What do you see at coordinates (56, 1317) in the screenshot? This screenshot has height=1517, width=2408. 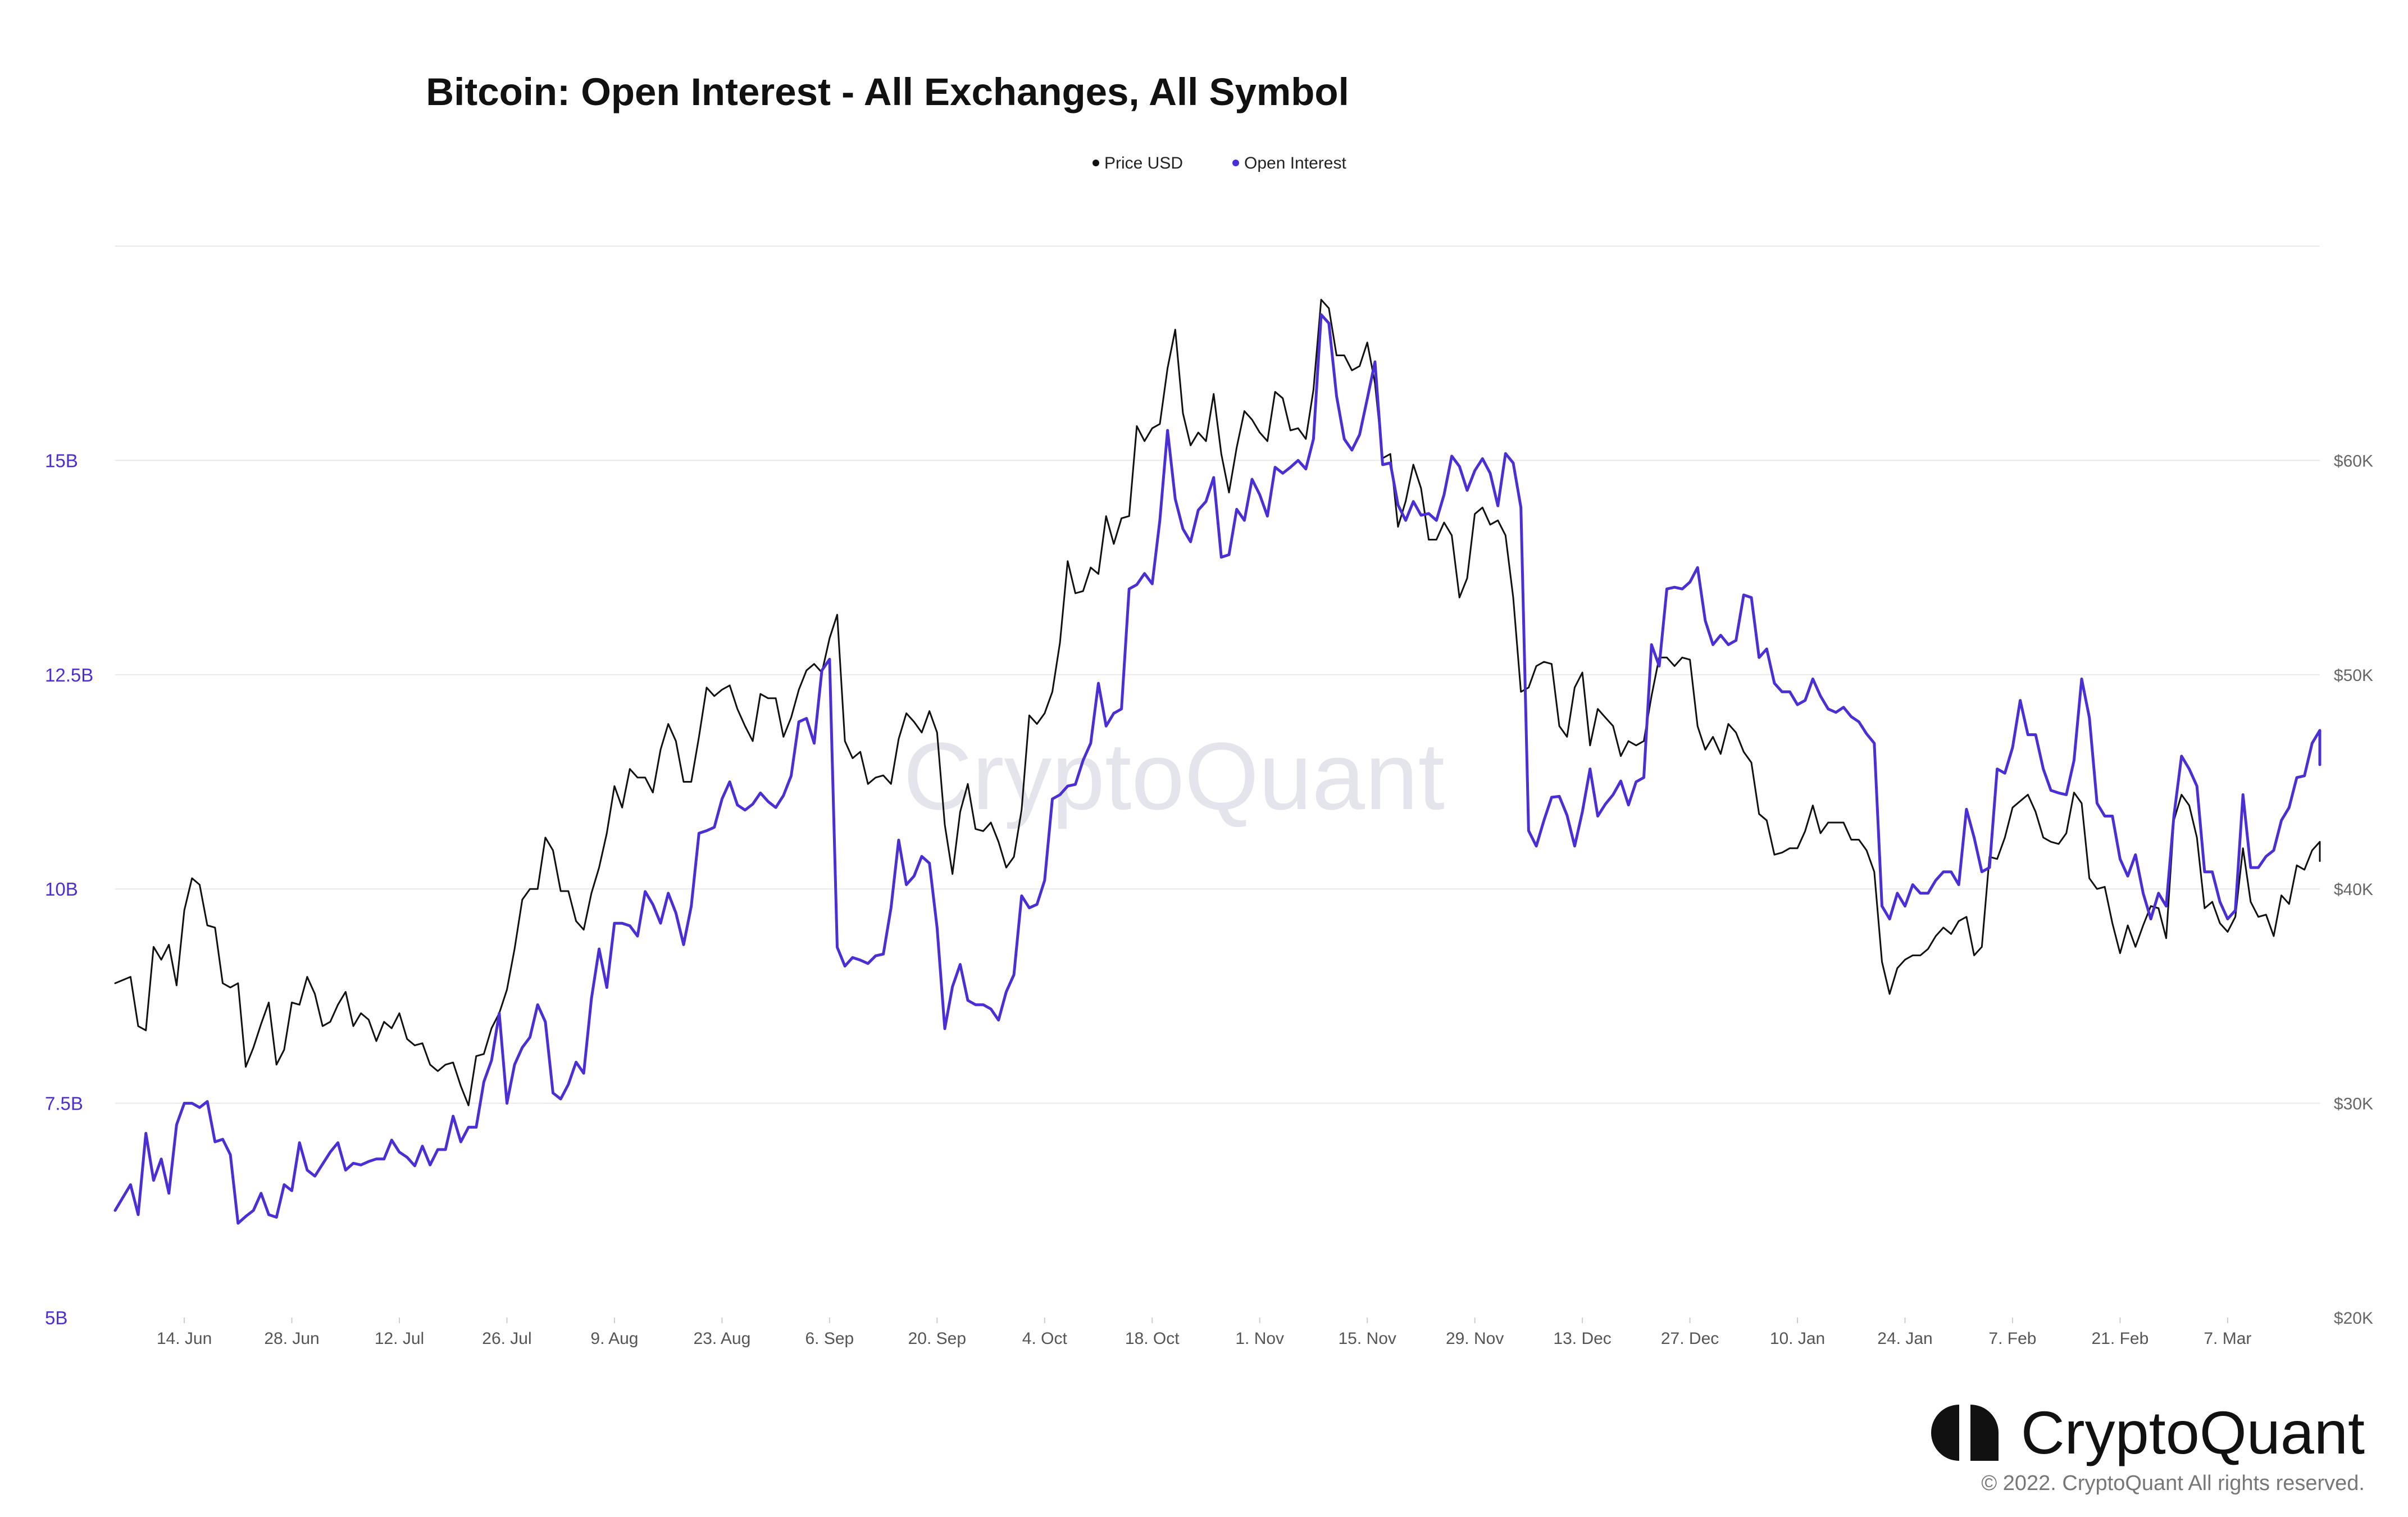 I see `left-axis-tick-label: 5B` at bounding box center [56, 1317].